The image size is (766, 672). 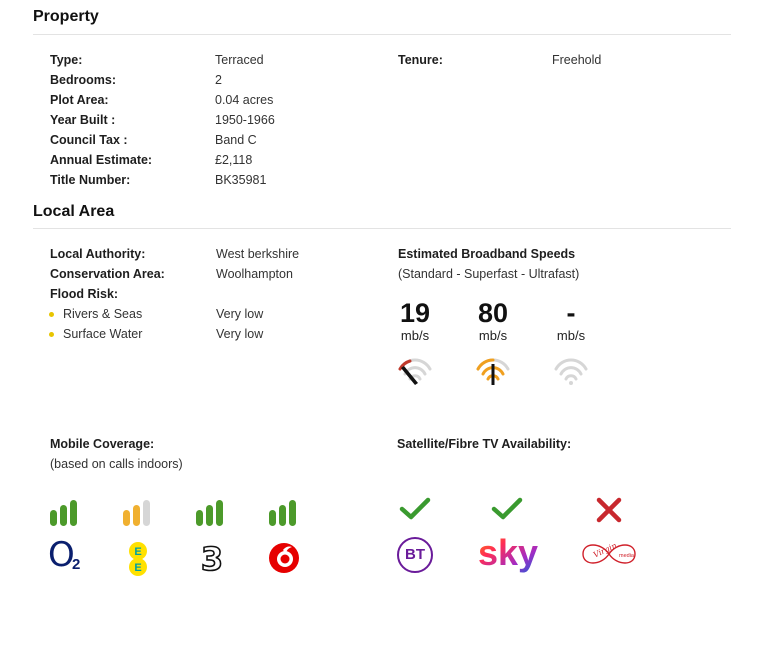 I want to click on broadband-title: Estimated Broadband Speeds, so click(x=487, y=254).